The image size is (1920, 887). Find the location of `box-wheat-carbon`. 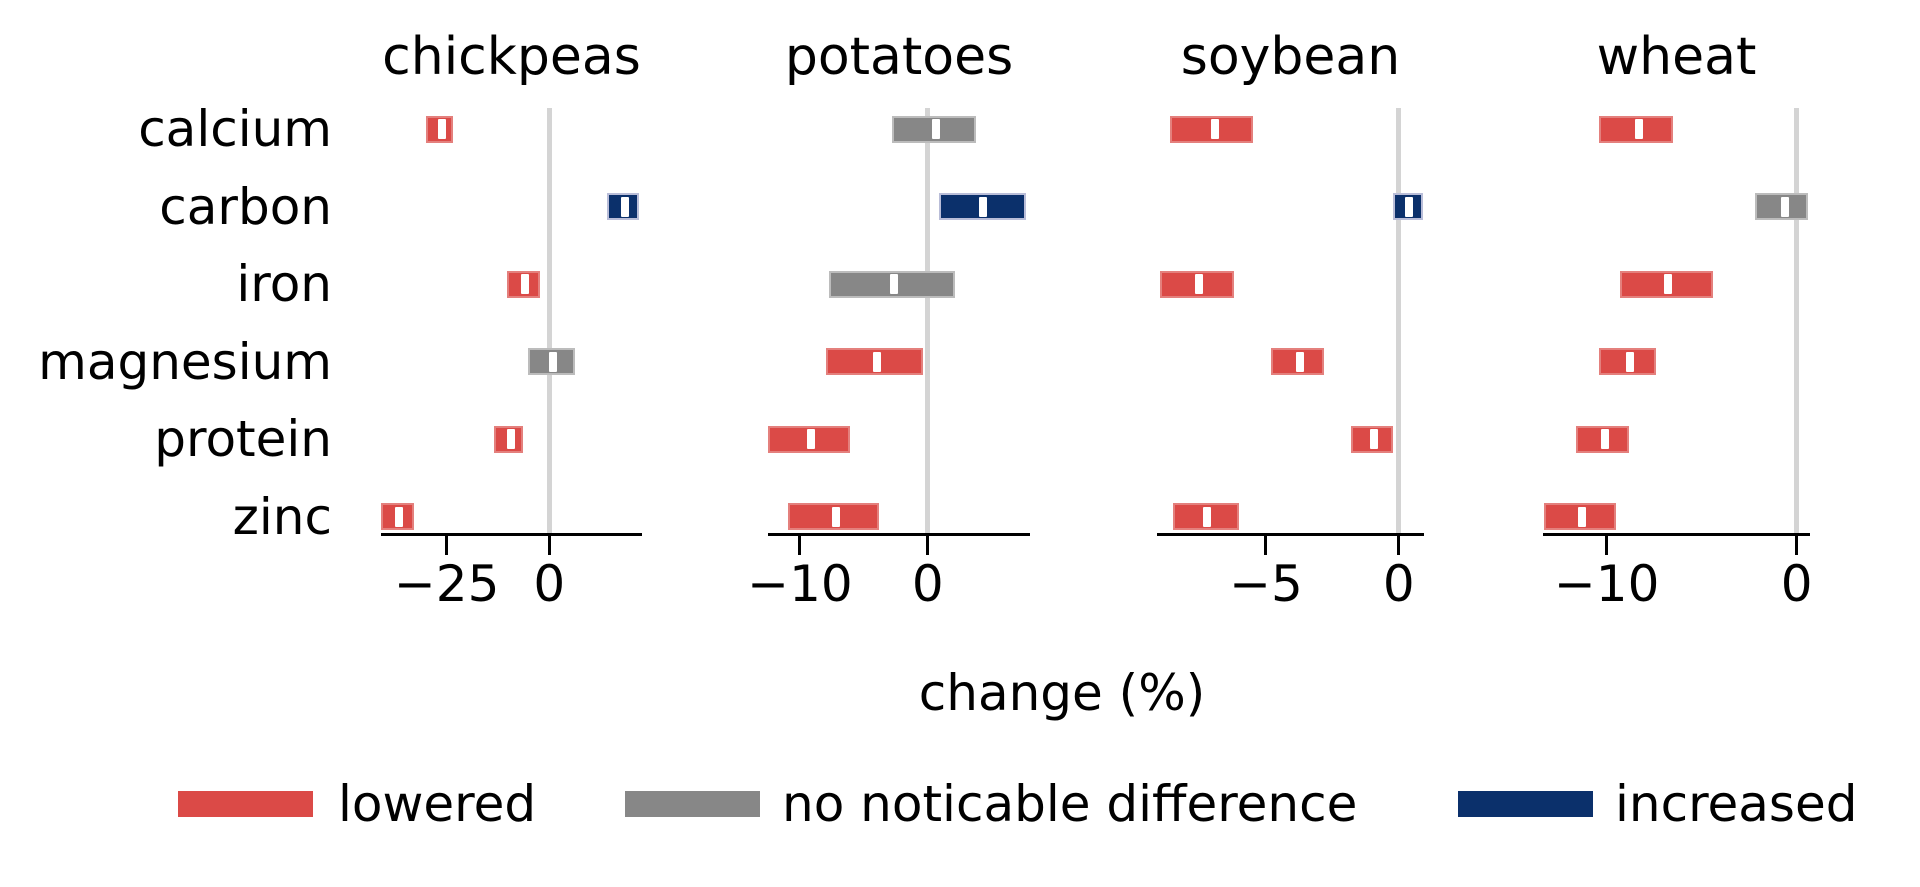

box-wheat-carbon is located at coordinates (1781, 206).